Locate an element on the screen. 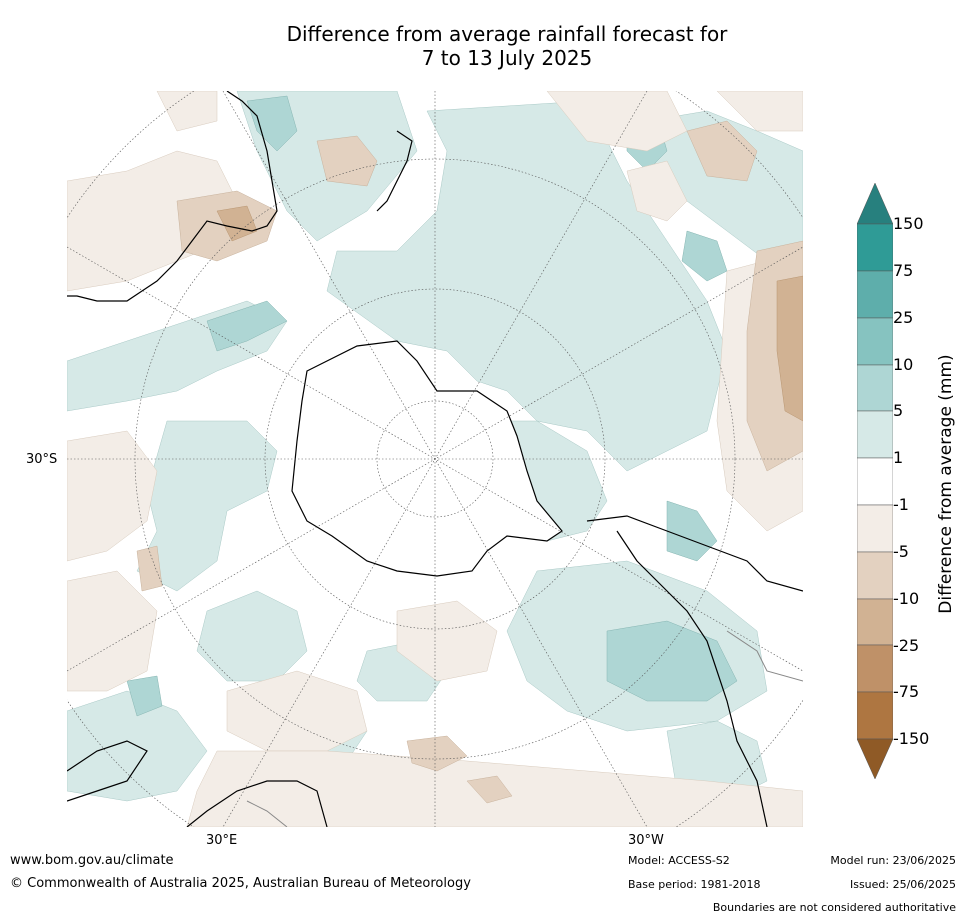 This screenshot has width=965, height=919. longitude-label-30e: 30°E is located at coordinates (222, 840).